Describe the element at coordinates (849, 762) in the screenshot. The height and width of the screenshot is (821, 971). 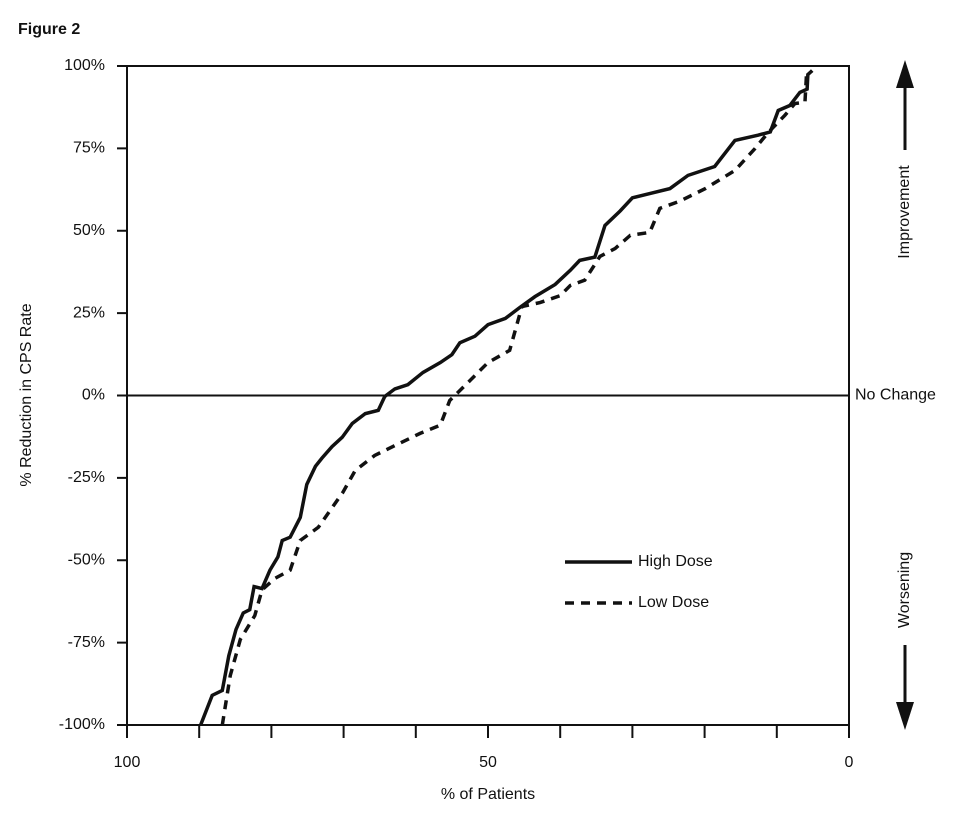
I see `x-tick-label: 0` at that location.